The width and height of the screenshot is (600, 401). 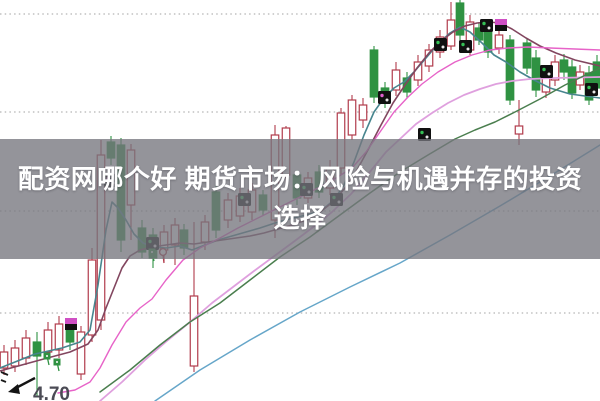 I want to click on price-label: 4.70, so click(x=51, y=392).